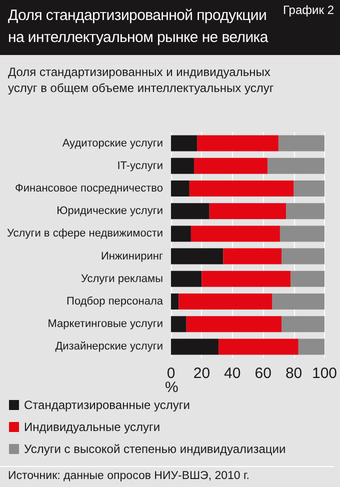  I want to click on y-tick-label: Аудиторские услуги, so click(112, 143).